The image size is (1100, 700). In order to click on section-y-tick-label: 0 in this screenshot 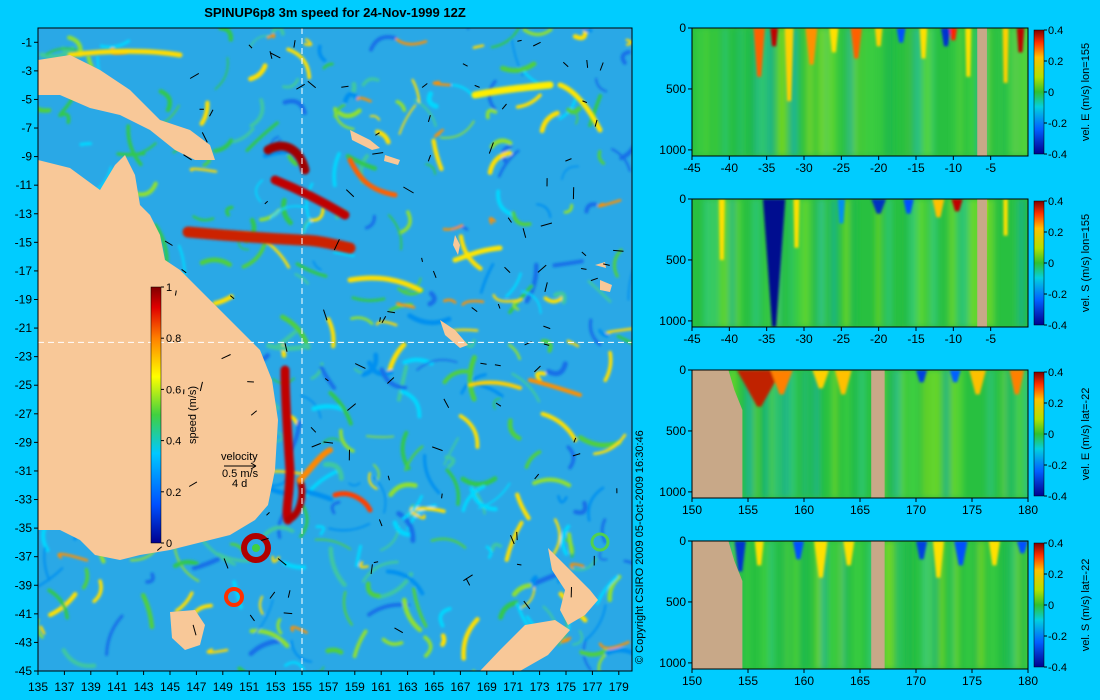, I will do `click(682, 199)`.